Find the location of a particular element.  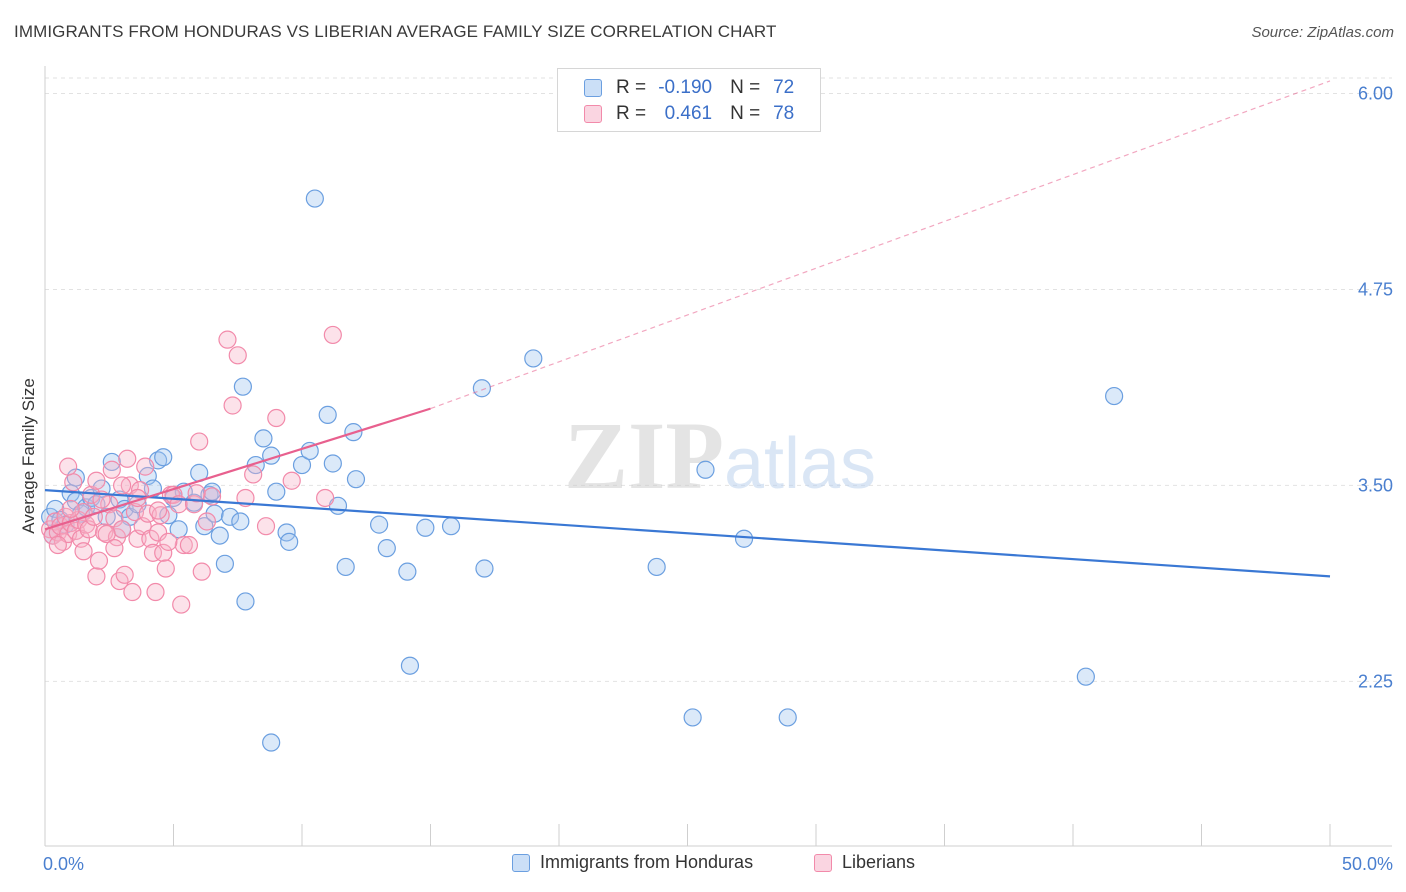

x-tick-label-min: 0.0% is located at coordinates (63, 864).